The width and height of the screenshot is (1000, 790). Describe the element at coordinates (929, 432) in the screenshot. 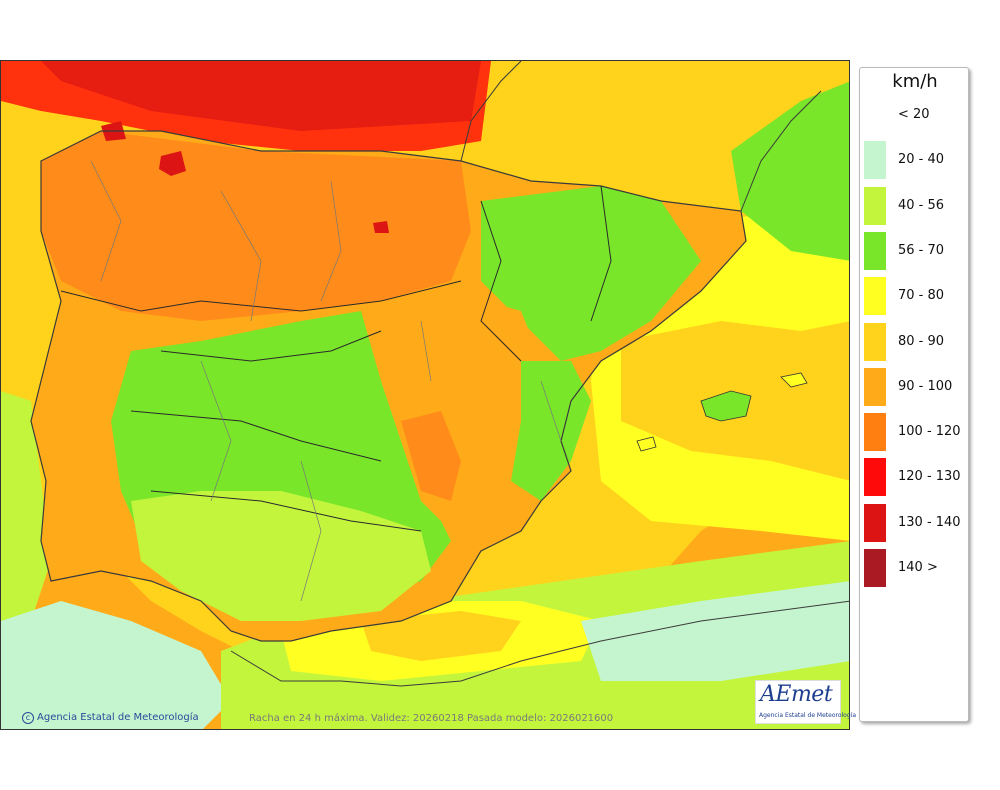

I see `legend-label: 100 - 120` at that location.